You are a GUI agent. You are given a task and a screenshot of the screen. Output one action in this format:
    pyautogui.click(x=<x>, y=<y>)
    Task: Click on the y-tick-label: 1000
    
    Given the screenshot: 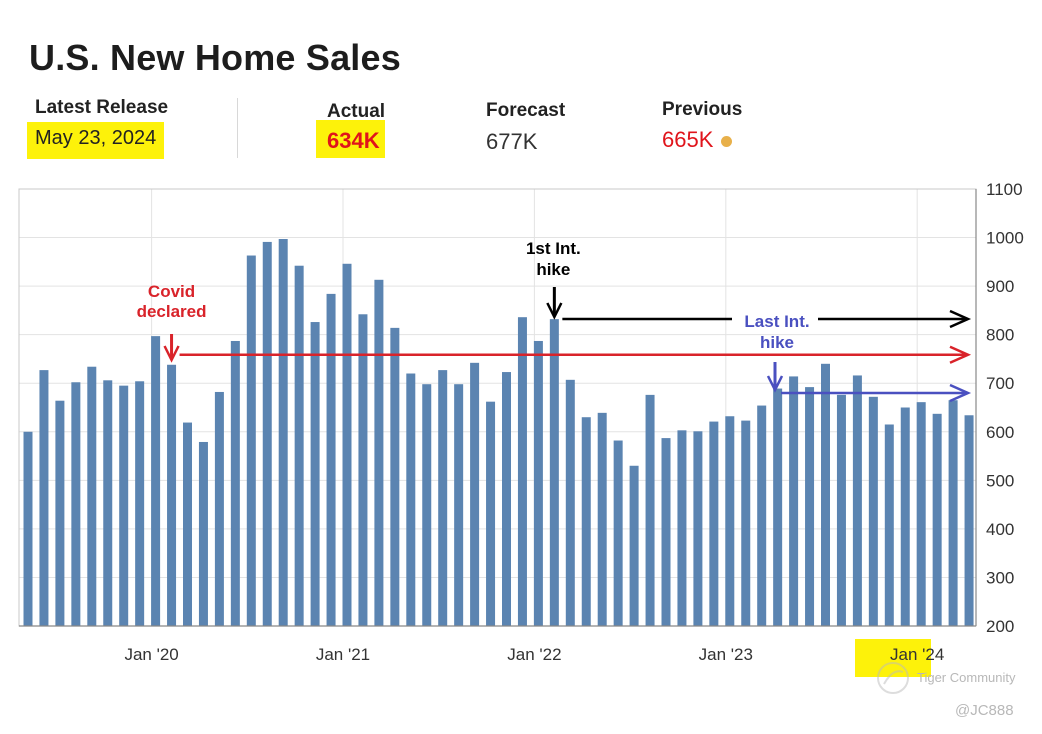 What is the action you would take?
    pyautogui.click(x=1005, y=238)
    